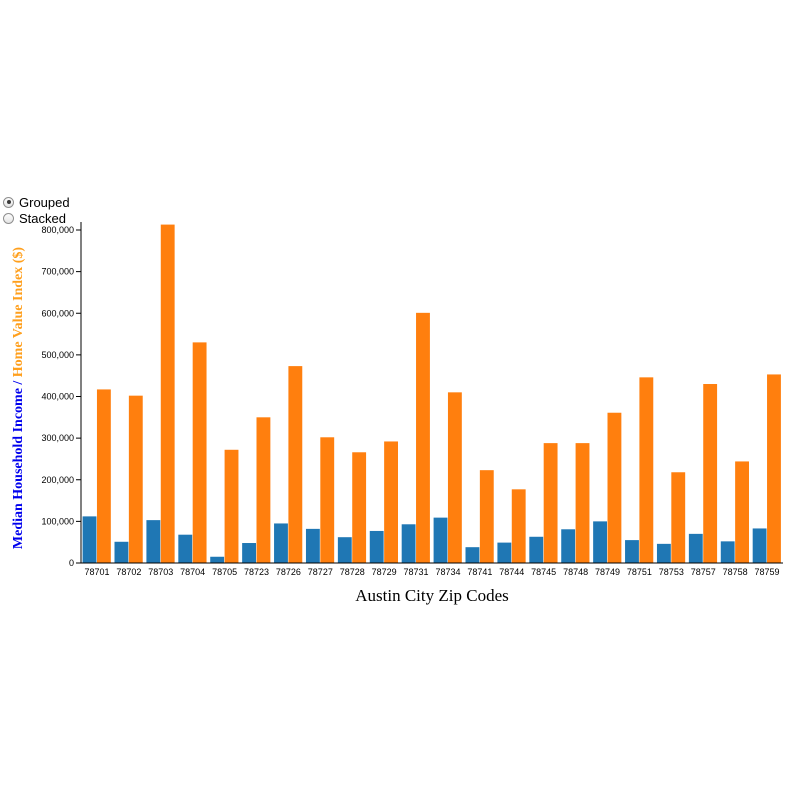 The width and height of the screenshot is (800, 800). Describe the element at coordinates (607, 572) in the screenshot. I see `x-tick-label: 78749` at that location.